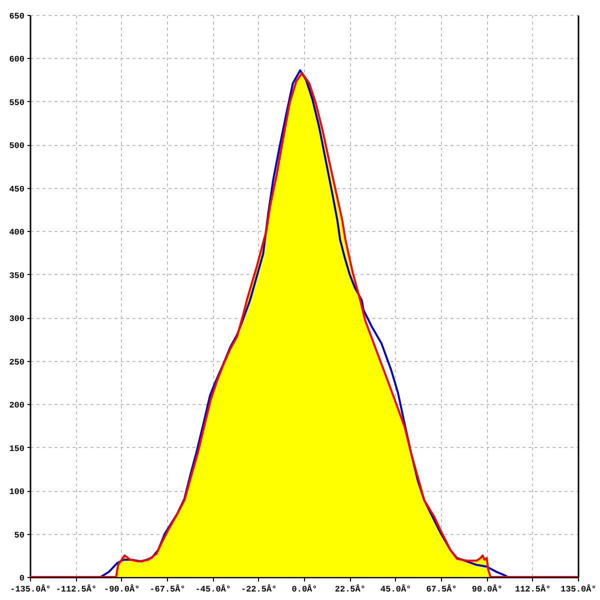 This screenshot has width=600, height=600. I want to click on y-tick-label: 300, so click(16, 319).